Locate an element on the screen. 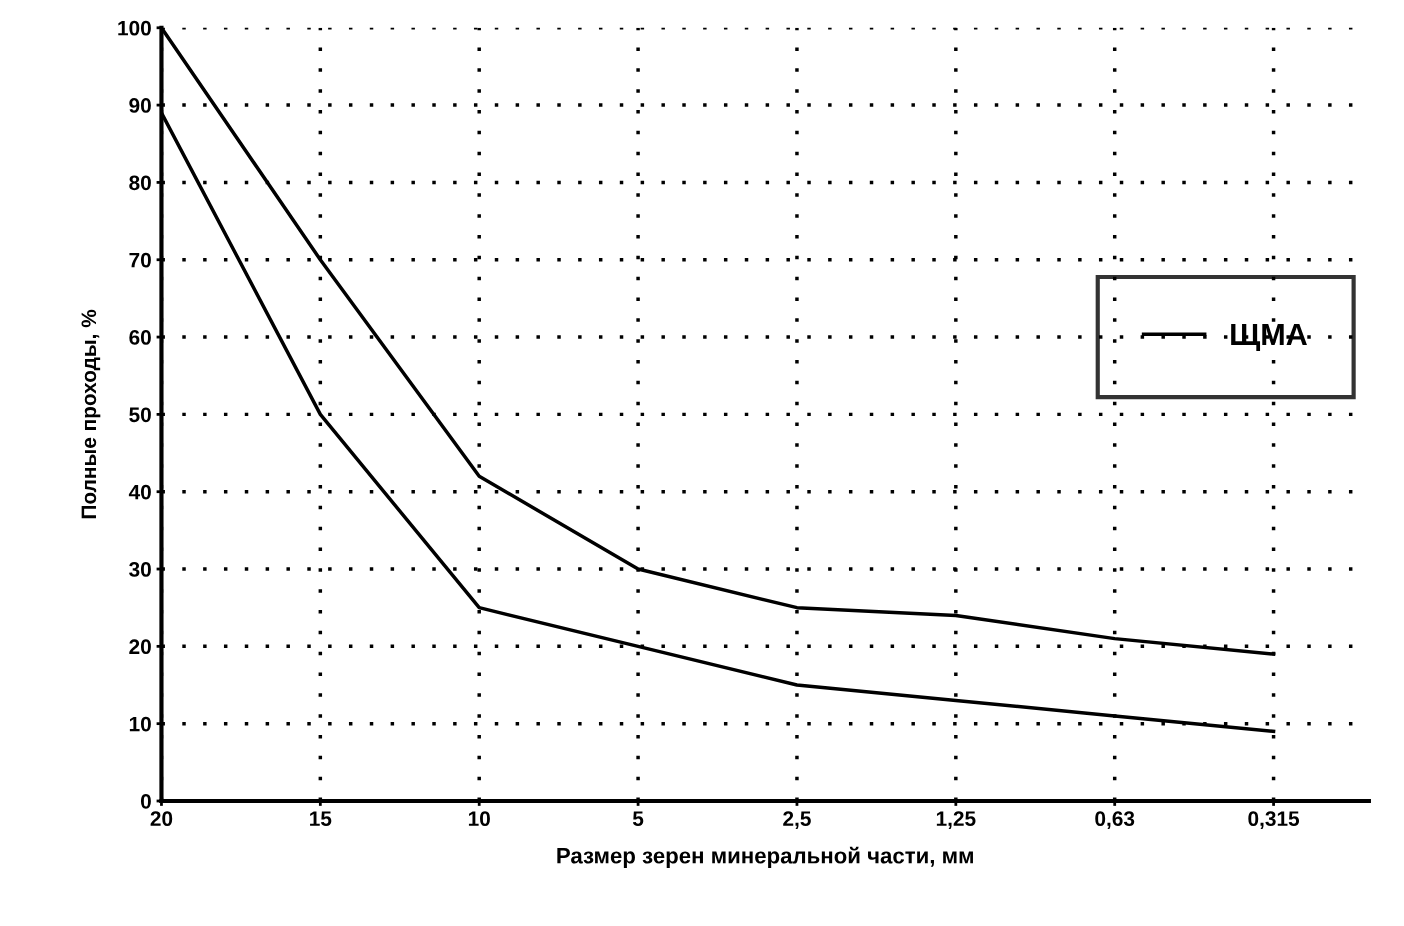 Image resolution: width=1404 pixels, height=926 pixels. x-tick-label: 0,63 is located at coordinates (1115, 820).